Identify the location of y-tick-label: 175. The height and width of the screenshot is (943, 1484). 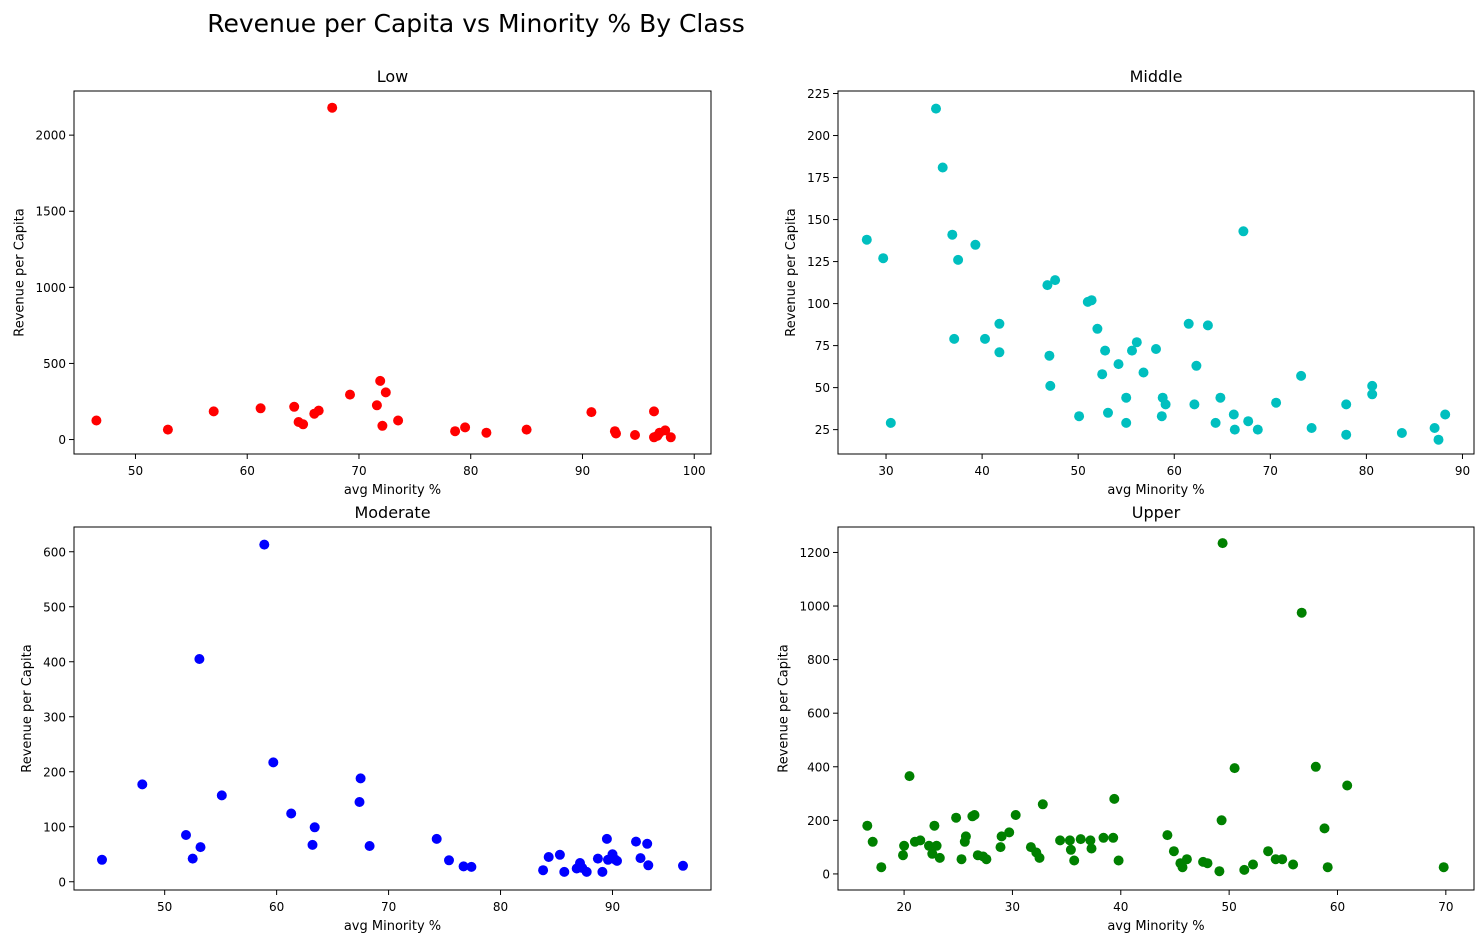
(818, 178).